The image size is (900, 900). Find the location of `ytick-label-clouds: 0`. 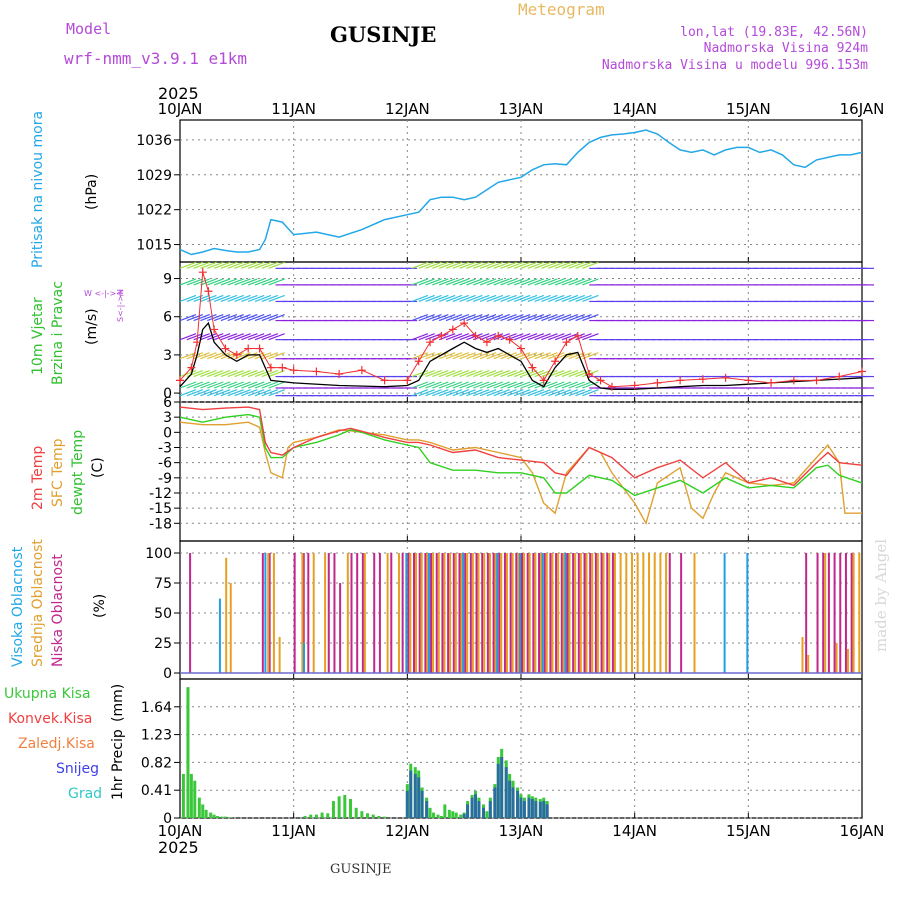

ytick-label-clouds: 0 is located at coordinates (167, 674).